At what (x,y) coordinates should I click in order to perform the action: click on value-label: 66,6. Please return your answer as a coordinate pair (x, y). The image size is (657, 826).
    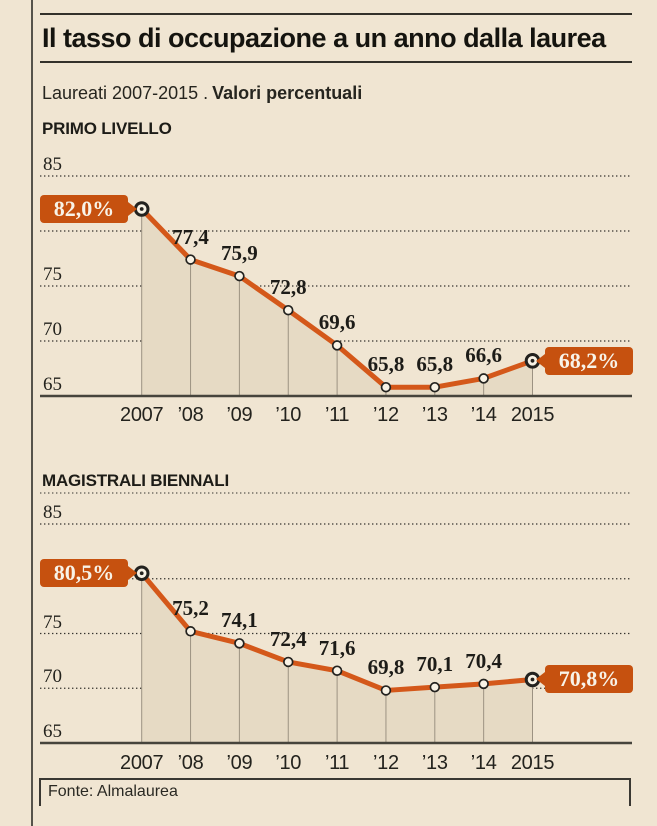
    Looking at the image, I should click on (484, 355).